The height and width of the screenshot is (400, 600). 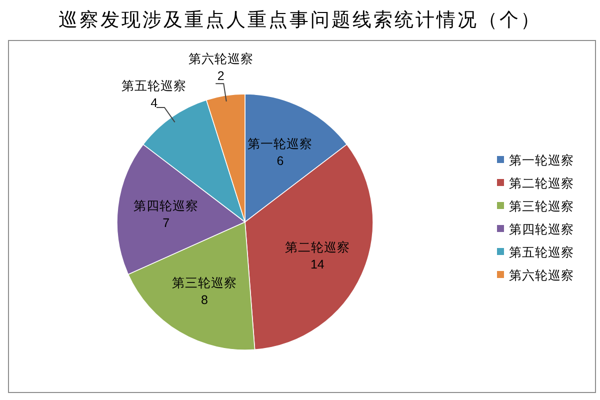 What do you see at coordinates (541, 275) in the screenshot?
I see `legend-label: 第六轮巡察` at bounding box center [541, 275].